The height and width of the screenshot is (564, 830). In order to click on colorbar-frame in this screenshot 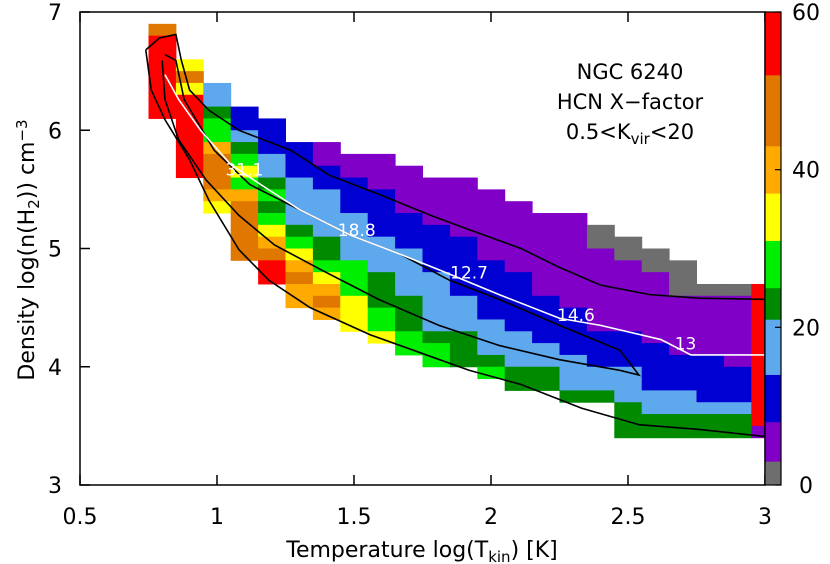, I will do `click(773, 248)`.